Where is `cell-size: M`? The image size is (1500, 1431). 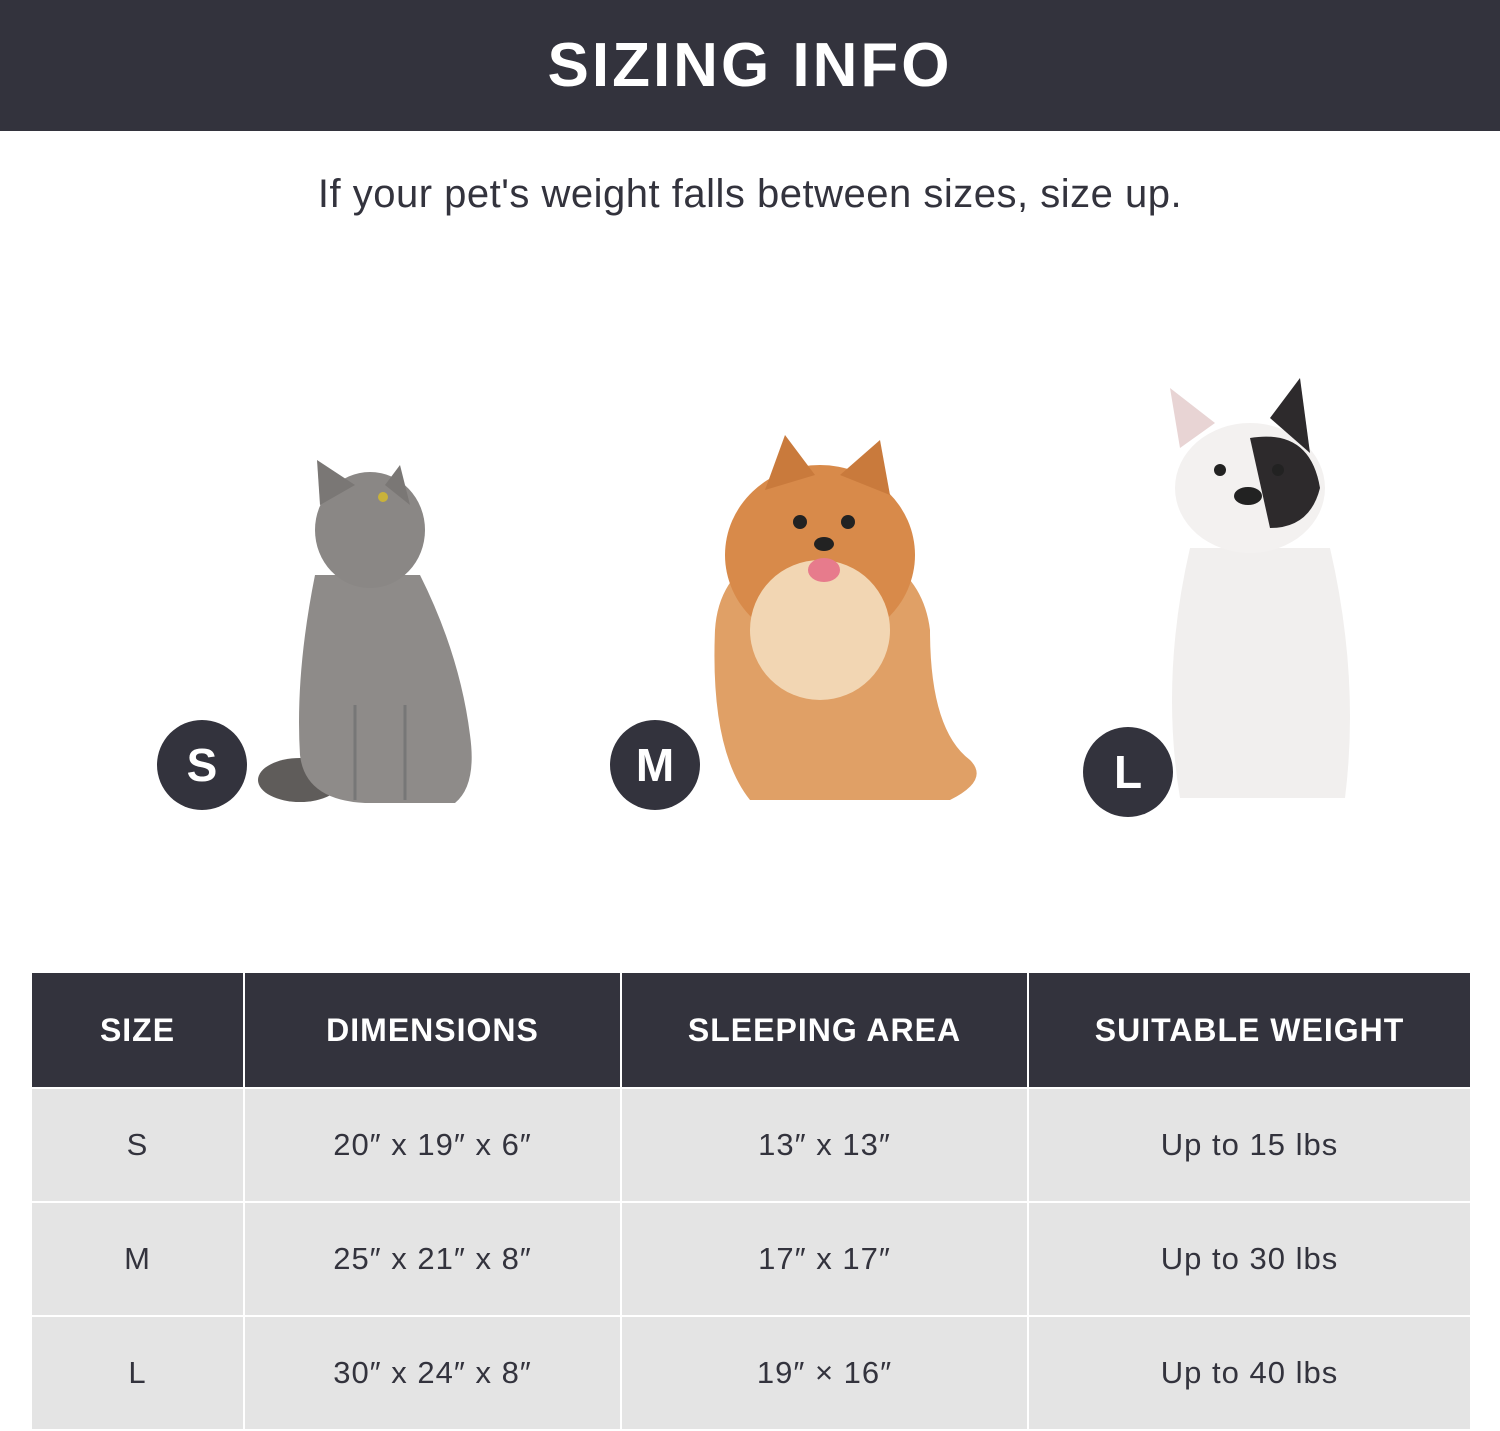
cell-size: M is located at coordinates (137, 1259).